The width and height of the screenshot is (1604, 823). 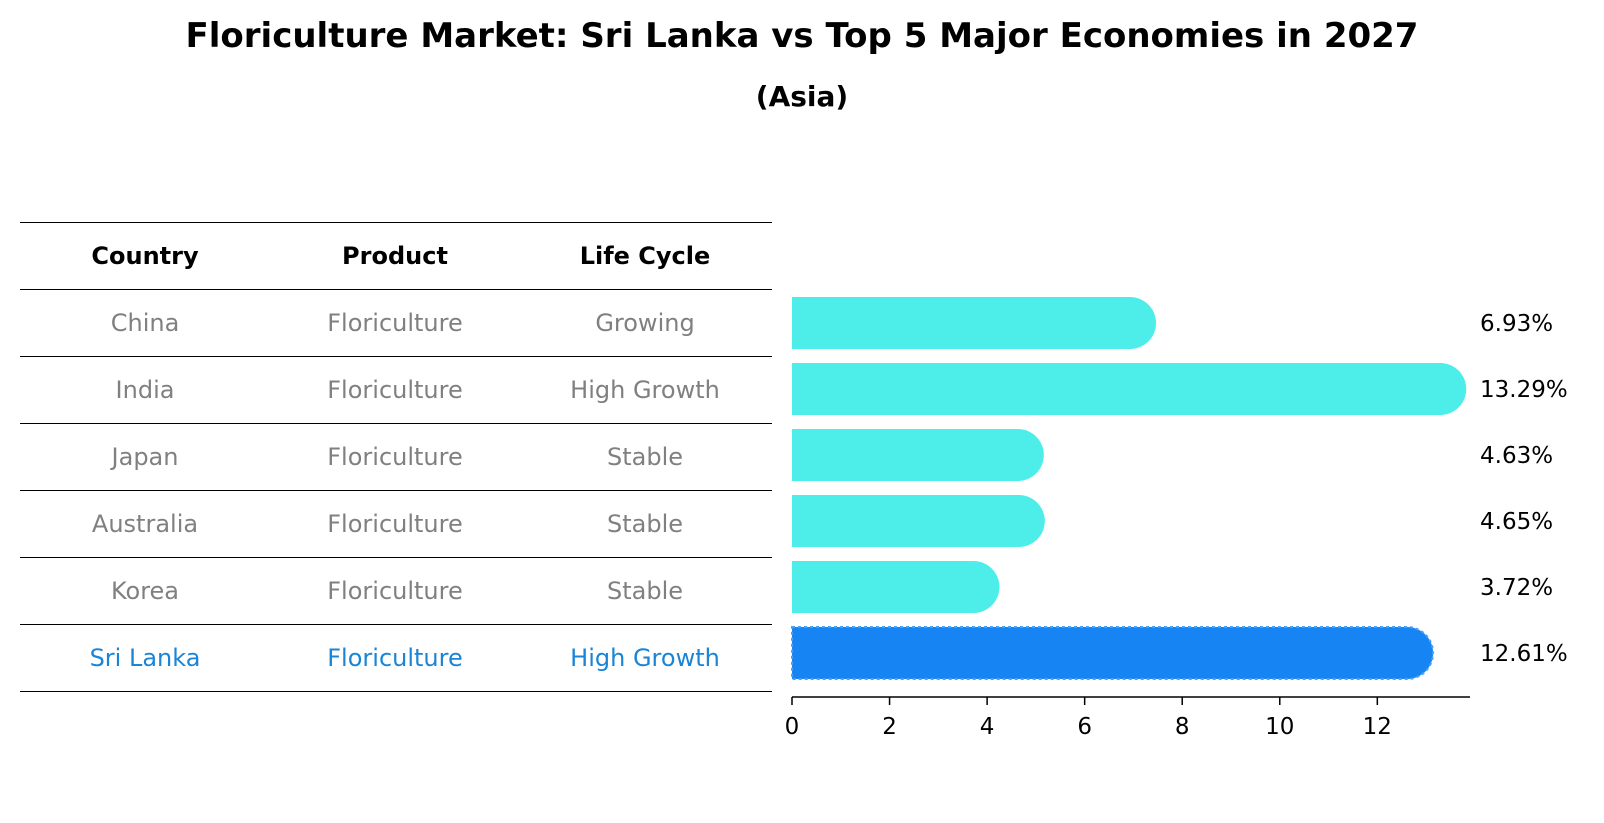 What do you see at coordinates (1516, 522) in the screenshot?
I see `bar-value-label: 4.65%` at bounding box center [1516, 522].